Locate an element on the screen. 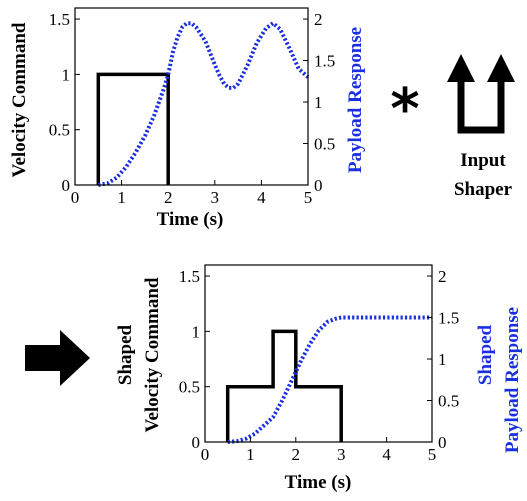  top-chart-data-marks is located at coordinates (203, 104).